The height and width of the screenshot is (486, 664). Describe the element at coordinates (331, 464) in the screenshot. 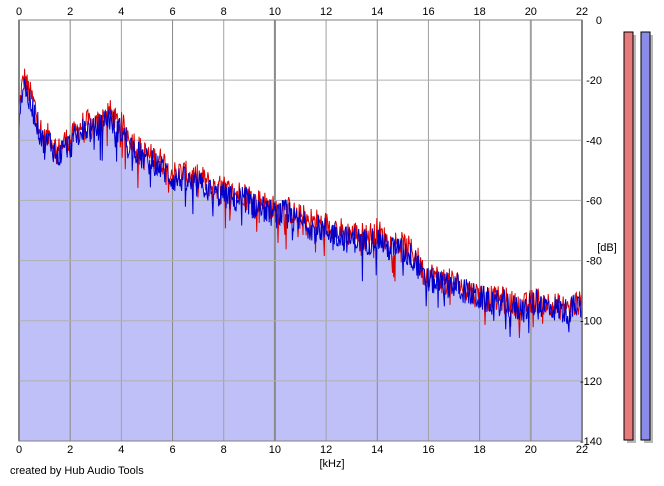

I see `x-axis-label: [kHz]` at that location.